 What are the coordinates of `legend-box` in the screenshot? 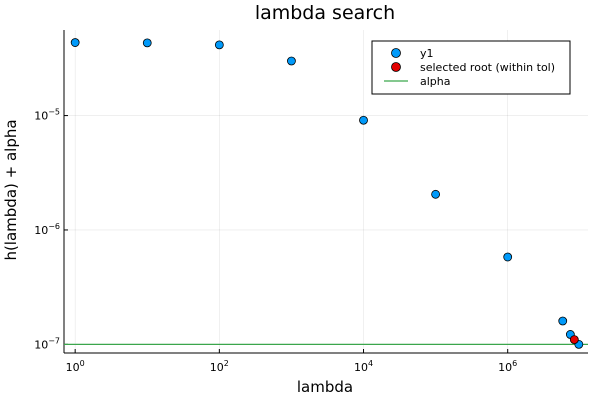 It's located at (471, 67).